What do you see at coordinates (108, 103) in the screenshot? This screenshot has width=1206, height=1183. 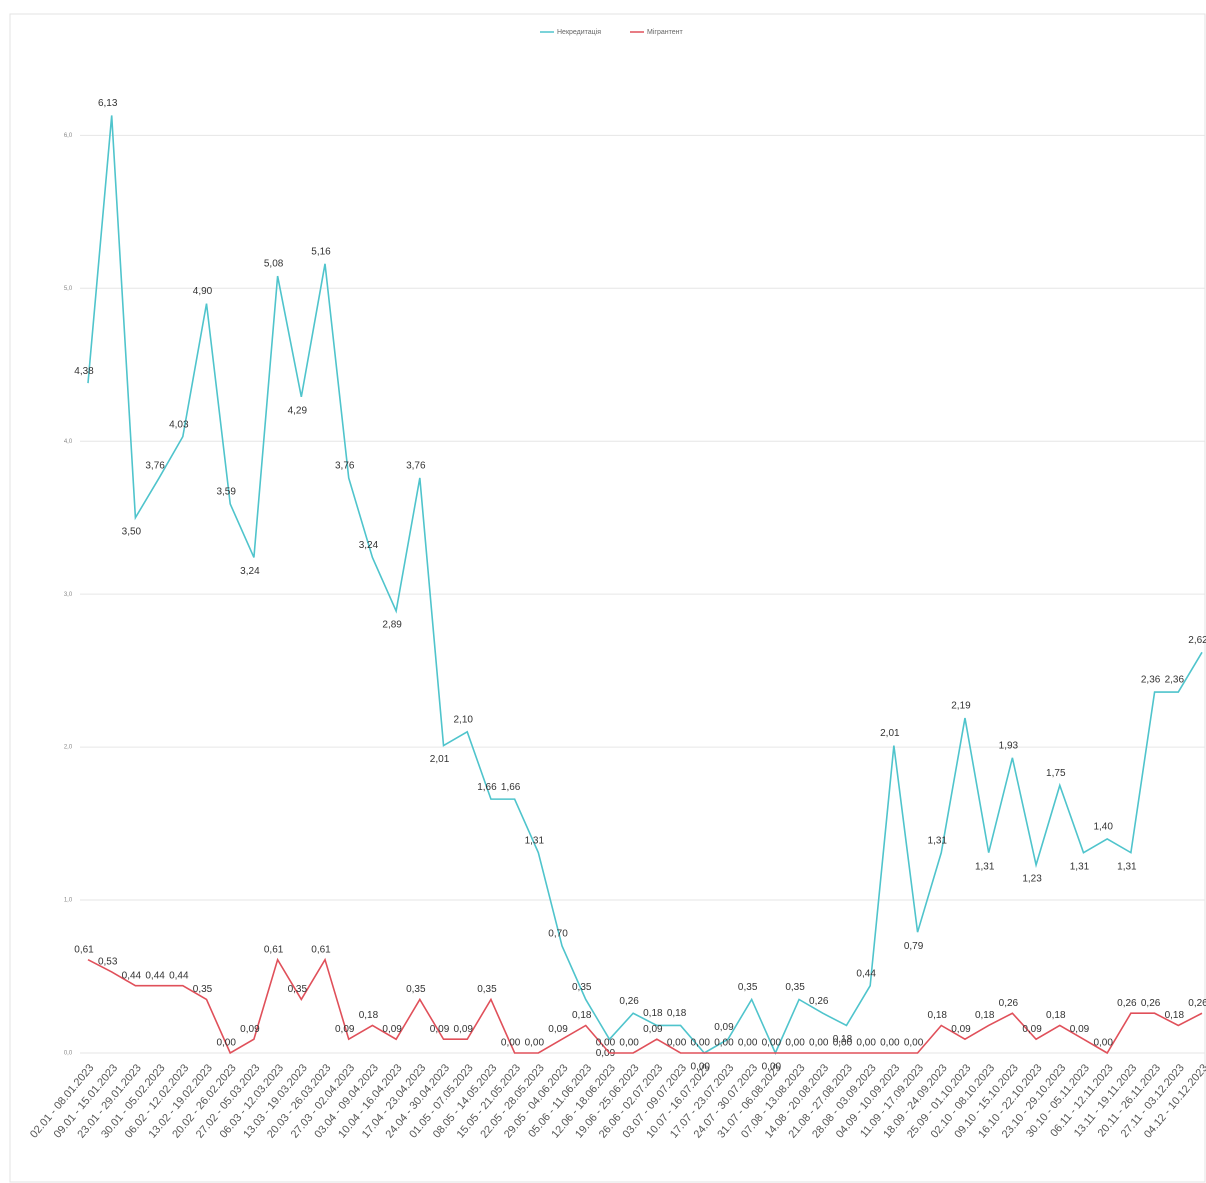 I see `data-label: 6,13` at bounding box center [108, 103].